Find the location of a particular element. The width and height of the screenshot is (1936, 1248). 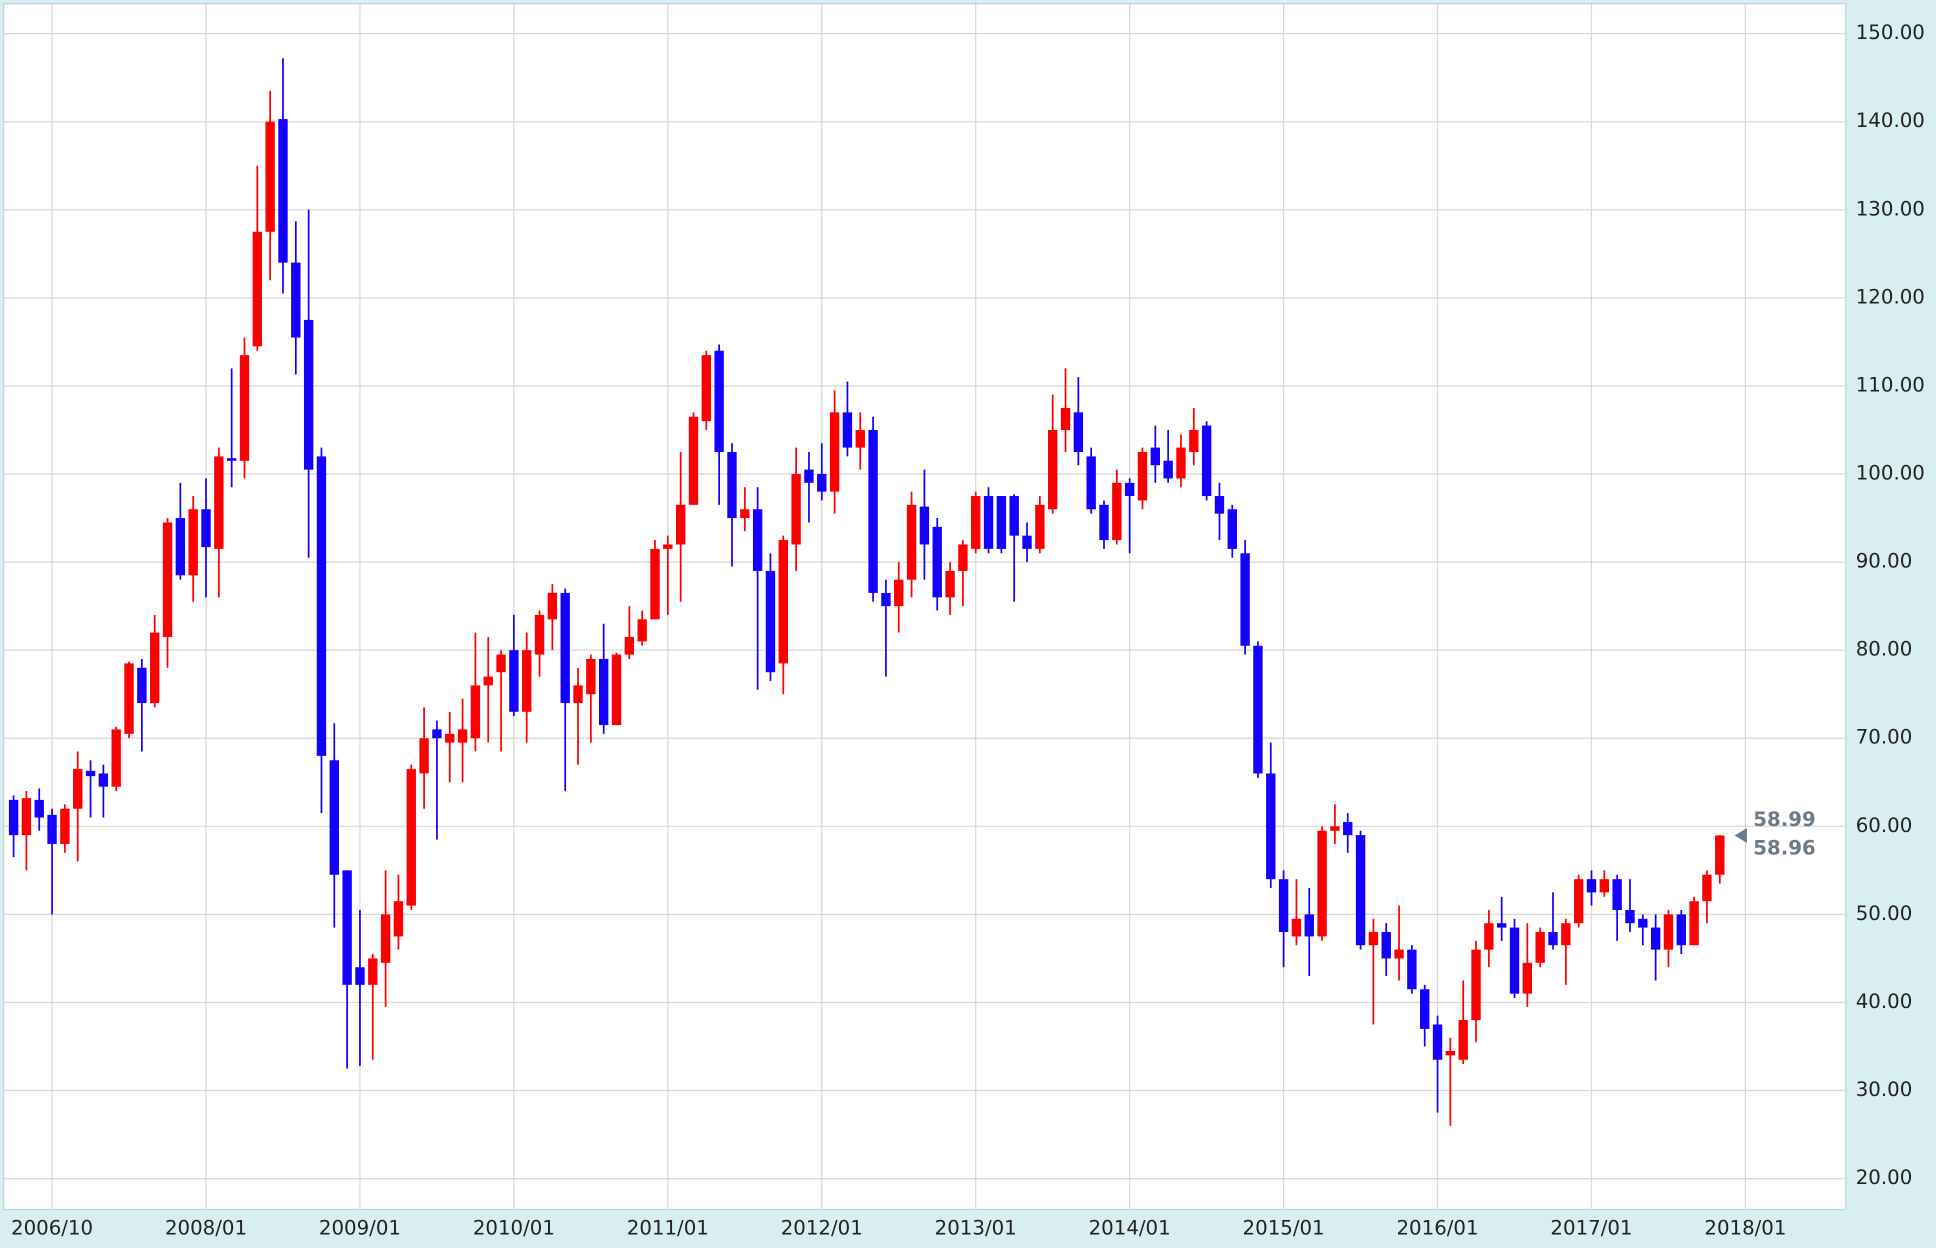

x-tick-label: 2010/01 is located at coordinates (514, 1228).